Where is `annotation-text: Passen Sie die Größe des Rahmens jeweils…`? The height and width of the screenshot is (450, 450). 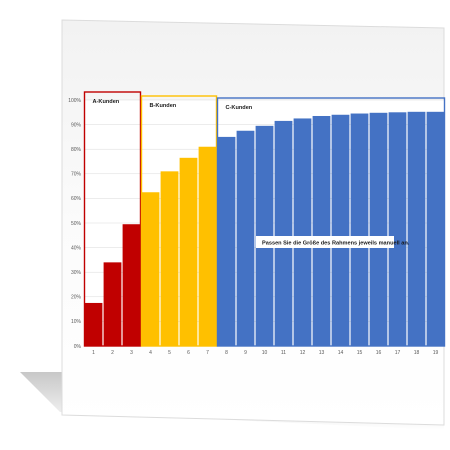 annotation-text: Passen Sie die Größe des Rahmens jeweils… is located at coordinates (336, 244).